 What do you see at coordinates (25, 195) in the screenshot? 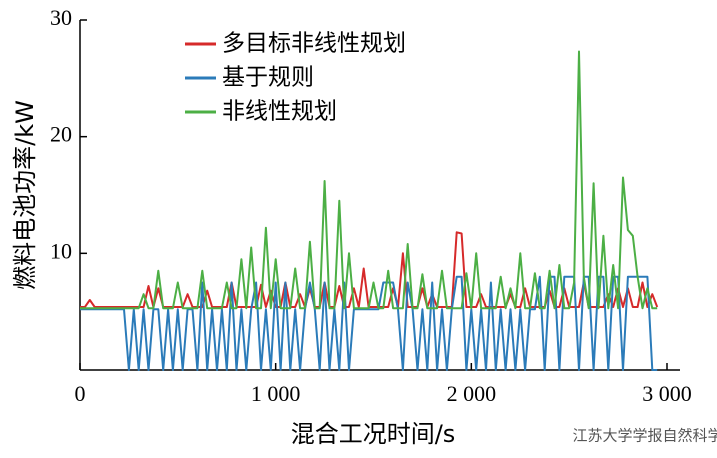
I see `y-axis-label: 燃料电池功率/kW` at bounding box center [25, 195].